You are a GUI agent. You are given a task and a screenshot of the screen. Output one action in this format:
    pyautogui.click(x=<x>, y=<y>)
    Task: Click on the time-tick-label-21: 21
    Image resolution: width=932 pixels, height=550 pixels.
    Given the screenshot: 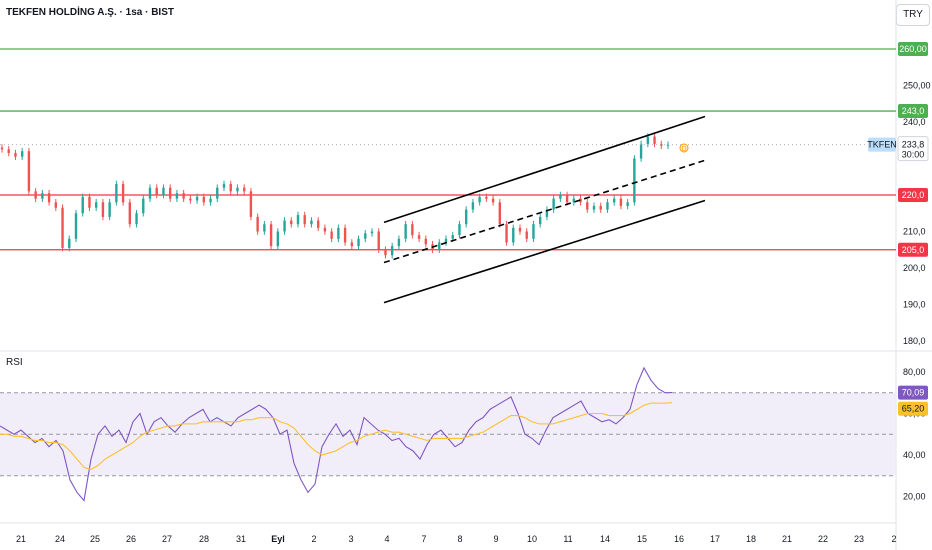 What is the action you would take?
    pyautogui.click(x=787, y=539)
    